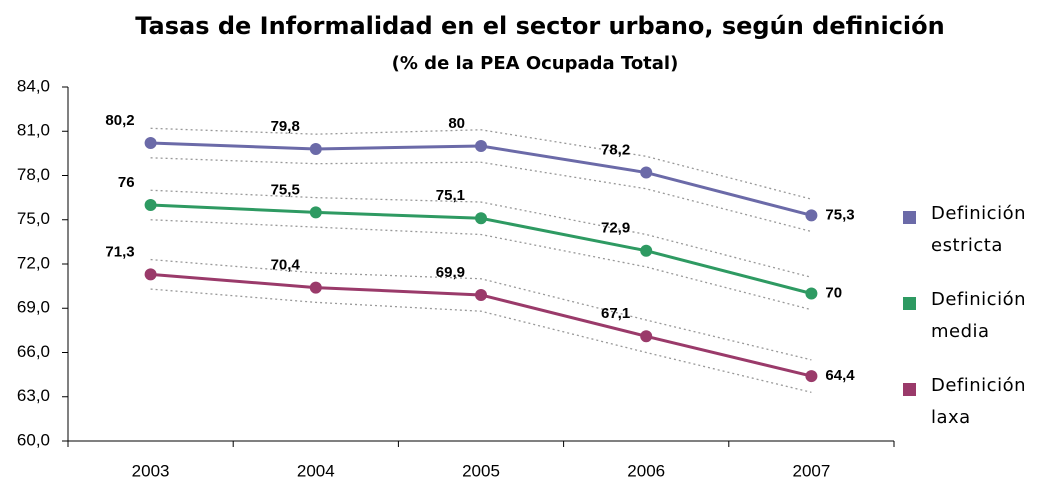 The height and width of the screenshot is (483, 1045). What do you see at coordinates (316, 470) in the screenshot?
I see `x-tick-label: 2004` at bounding box center [316, 470].